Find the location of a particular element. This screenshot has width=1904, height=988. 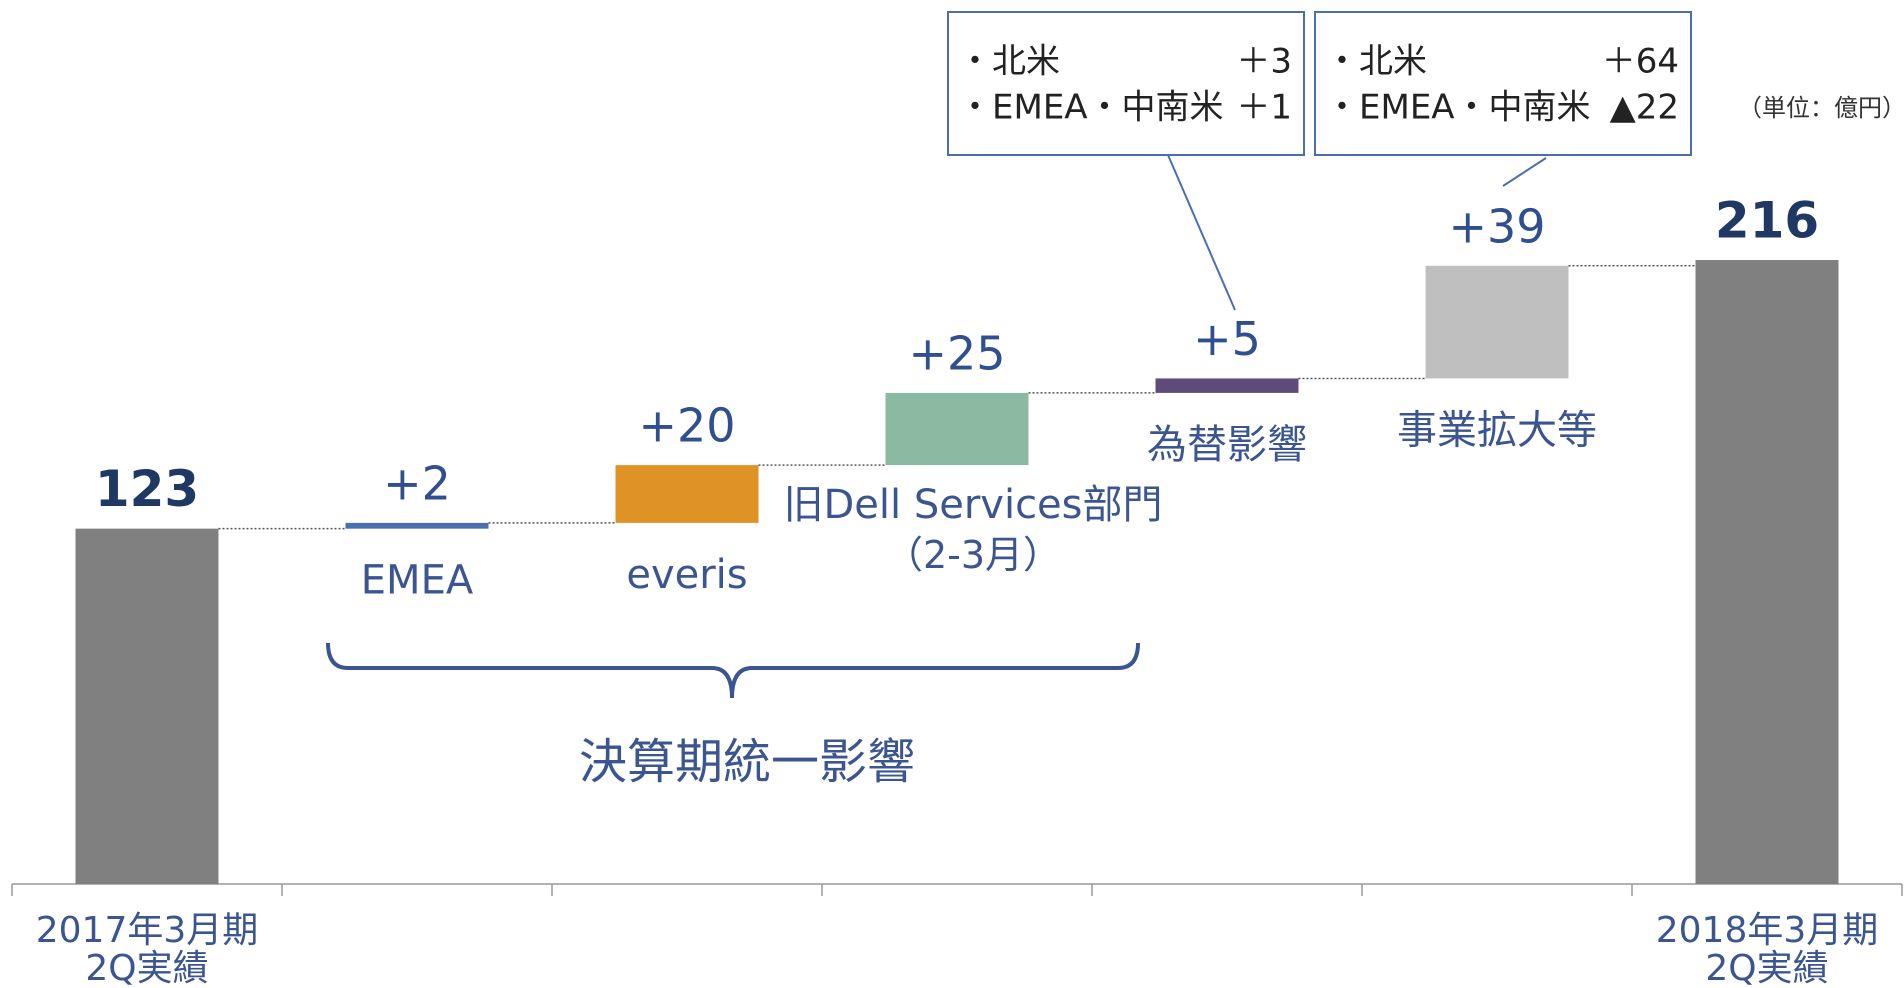

category-label: everis is located at coordinates (686, 575).